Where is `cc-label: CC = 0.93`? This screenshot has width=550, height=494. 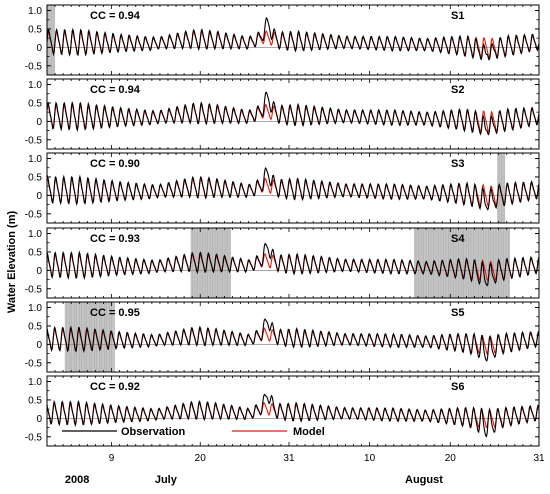
cc-label: CC = 0.93 is located at coordinates (115, 239).